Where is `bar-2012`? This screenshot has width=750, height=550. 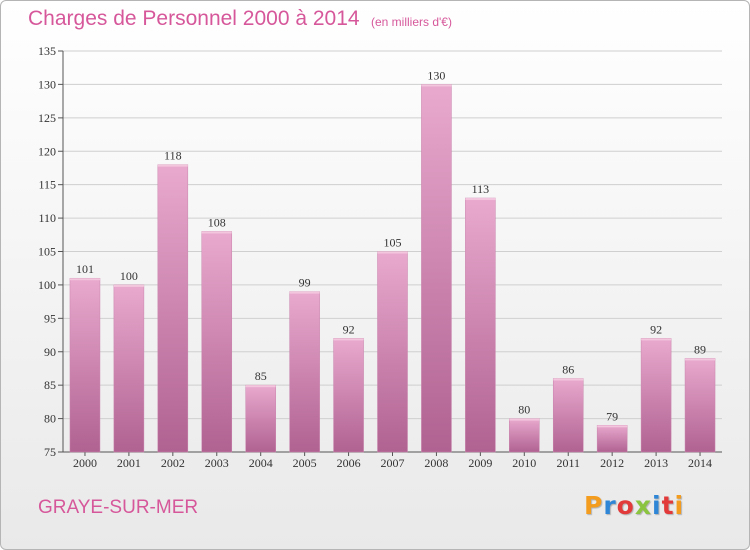 bar-2012 is located at coordinates (612, 439).